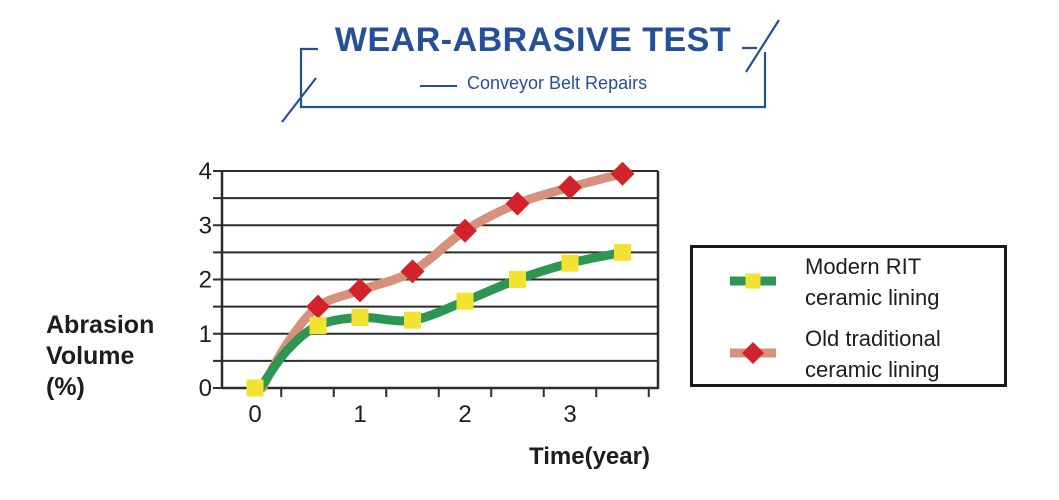 This screenshot has height=500, width=1059. I want to click on y-axis-title-line: Volume, so click(90, 356).